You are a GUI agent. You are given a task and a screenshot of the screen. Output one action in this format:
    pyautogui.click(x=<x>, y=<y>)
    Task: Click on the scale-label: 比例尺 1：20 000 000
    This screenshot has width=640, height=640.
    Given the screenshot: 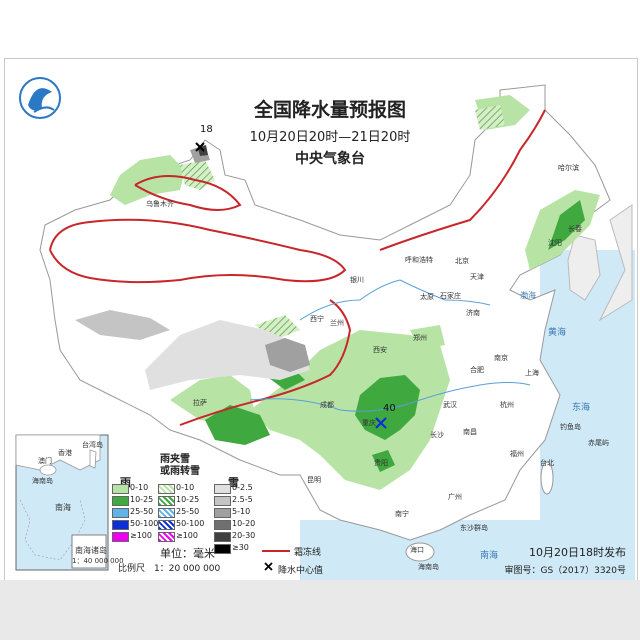 What is the action you would take?
    pyautogui.click(x=169, y=569)
    